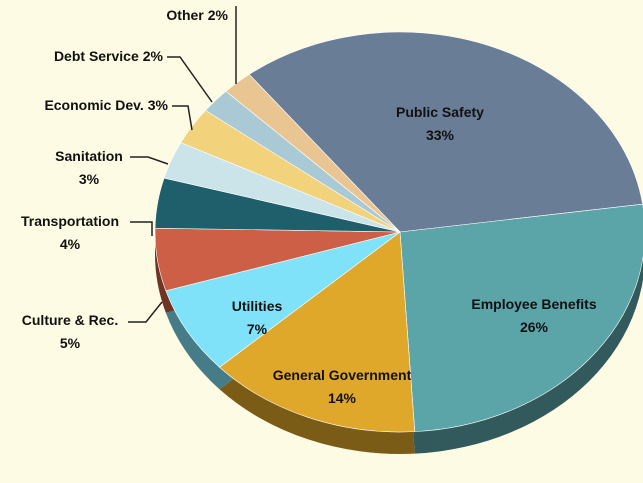  Describe the element at coordinates (440, 135) in the screenshot. I see `value-label: 33%` at that location.